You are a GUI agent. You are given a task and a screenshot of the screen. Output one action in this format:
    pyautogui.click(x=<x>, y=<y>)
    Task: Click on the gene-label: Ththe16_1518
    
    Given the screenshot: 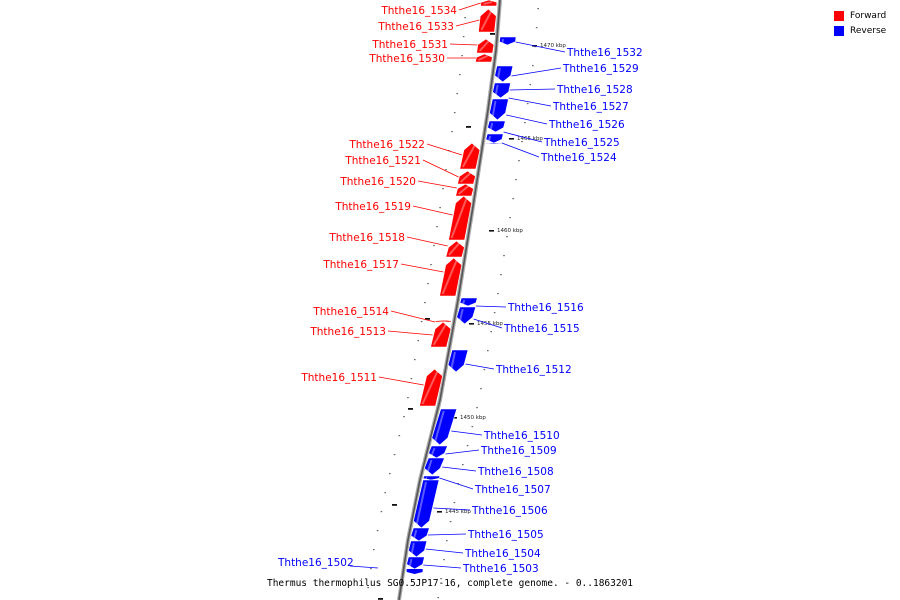 What is the action you would take?
    pyautogui.click(x=366, y=238)
    